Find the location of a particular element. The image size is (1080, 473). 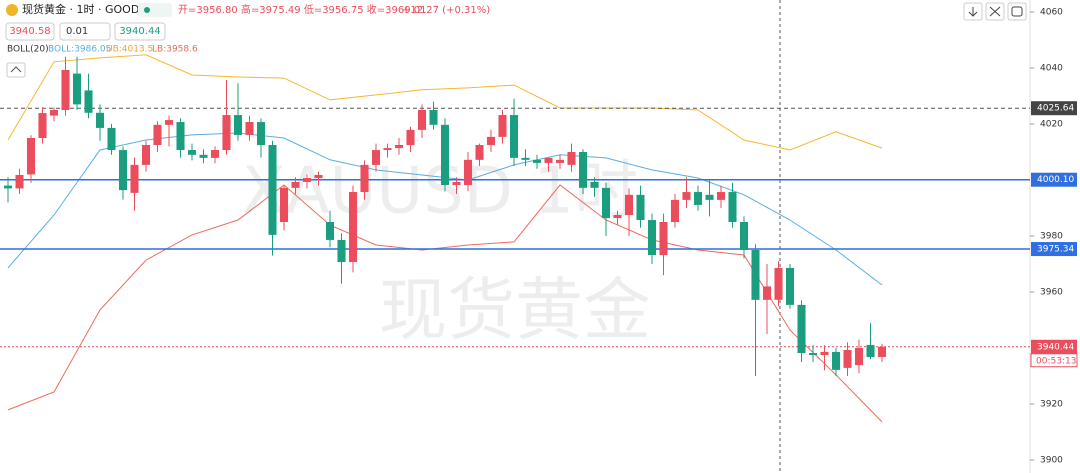

sell-box is located at coordinates (30, 31).